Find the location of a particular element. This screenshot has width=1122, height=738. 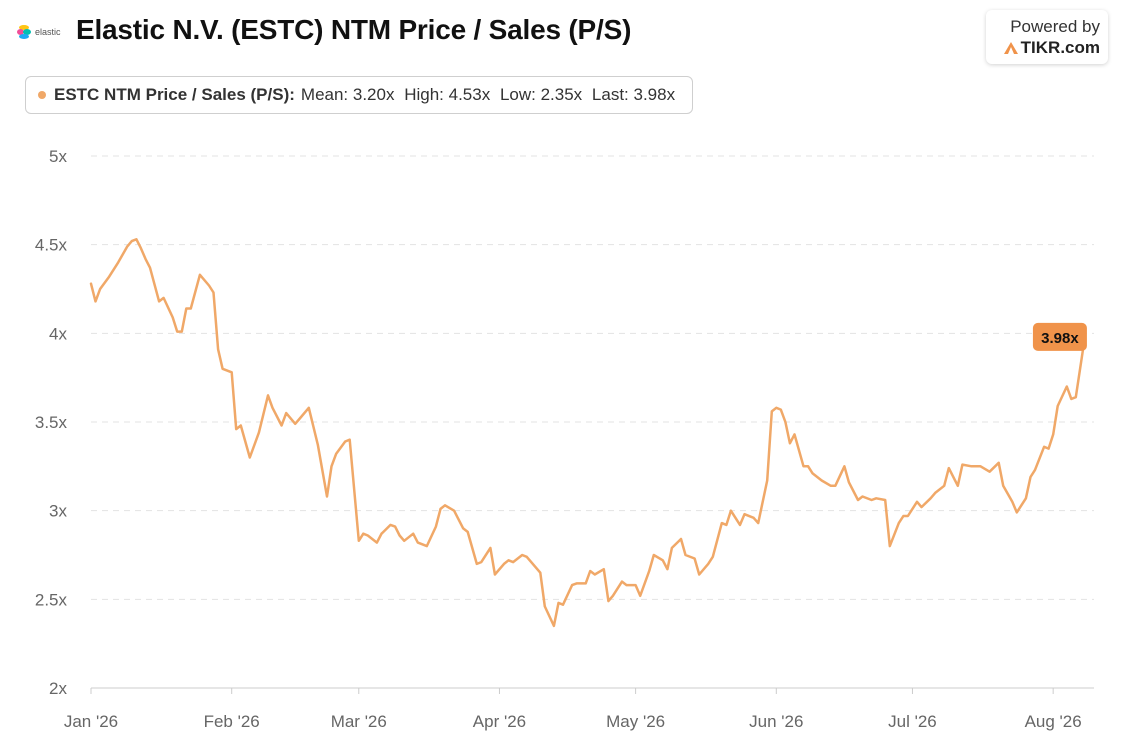

x-tick-label: Feb '26 is located at coordinates (232, 721).